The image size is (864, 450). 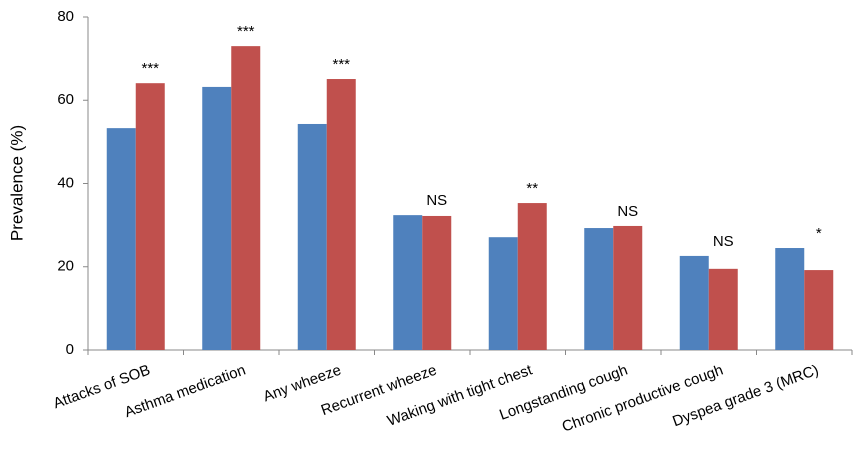 I want to click on significance-label: *, so click(x=819, y=233).